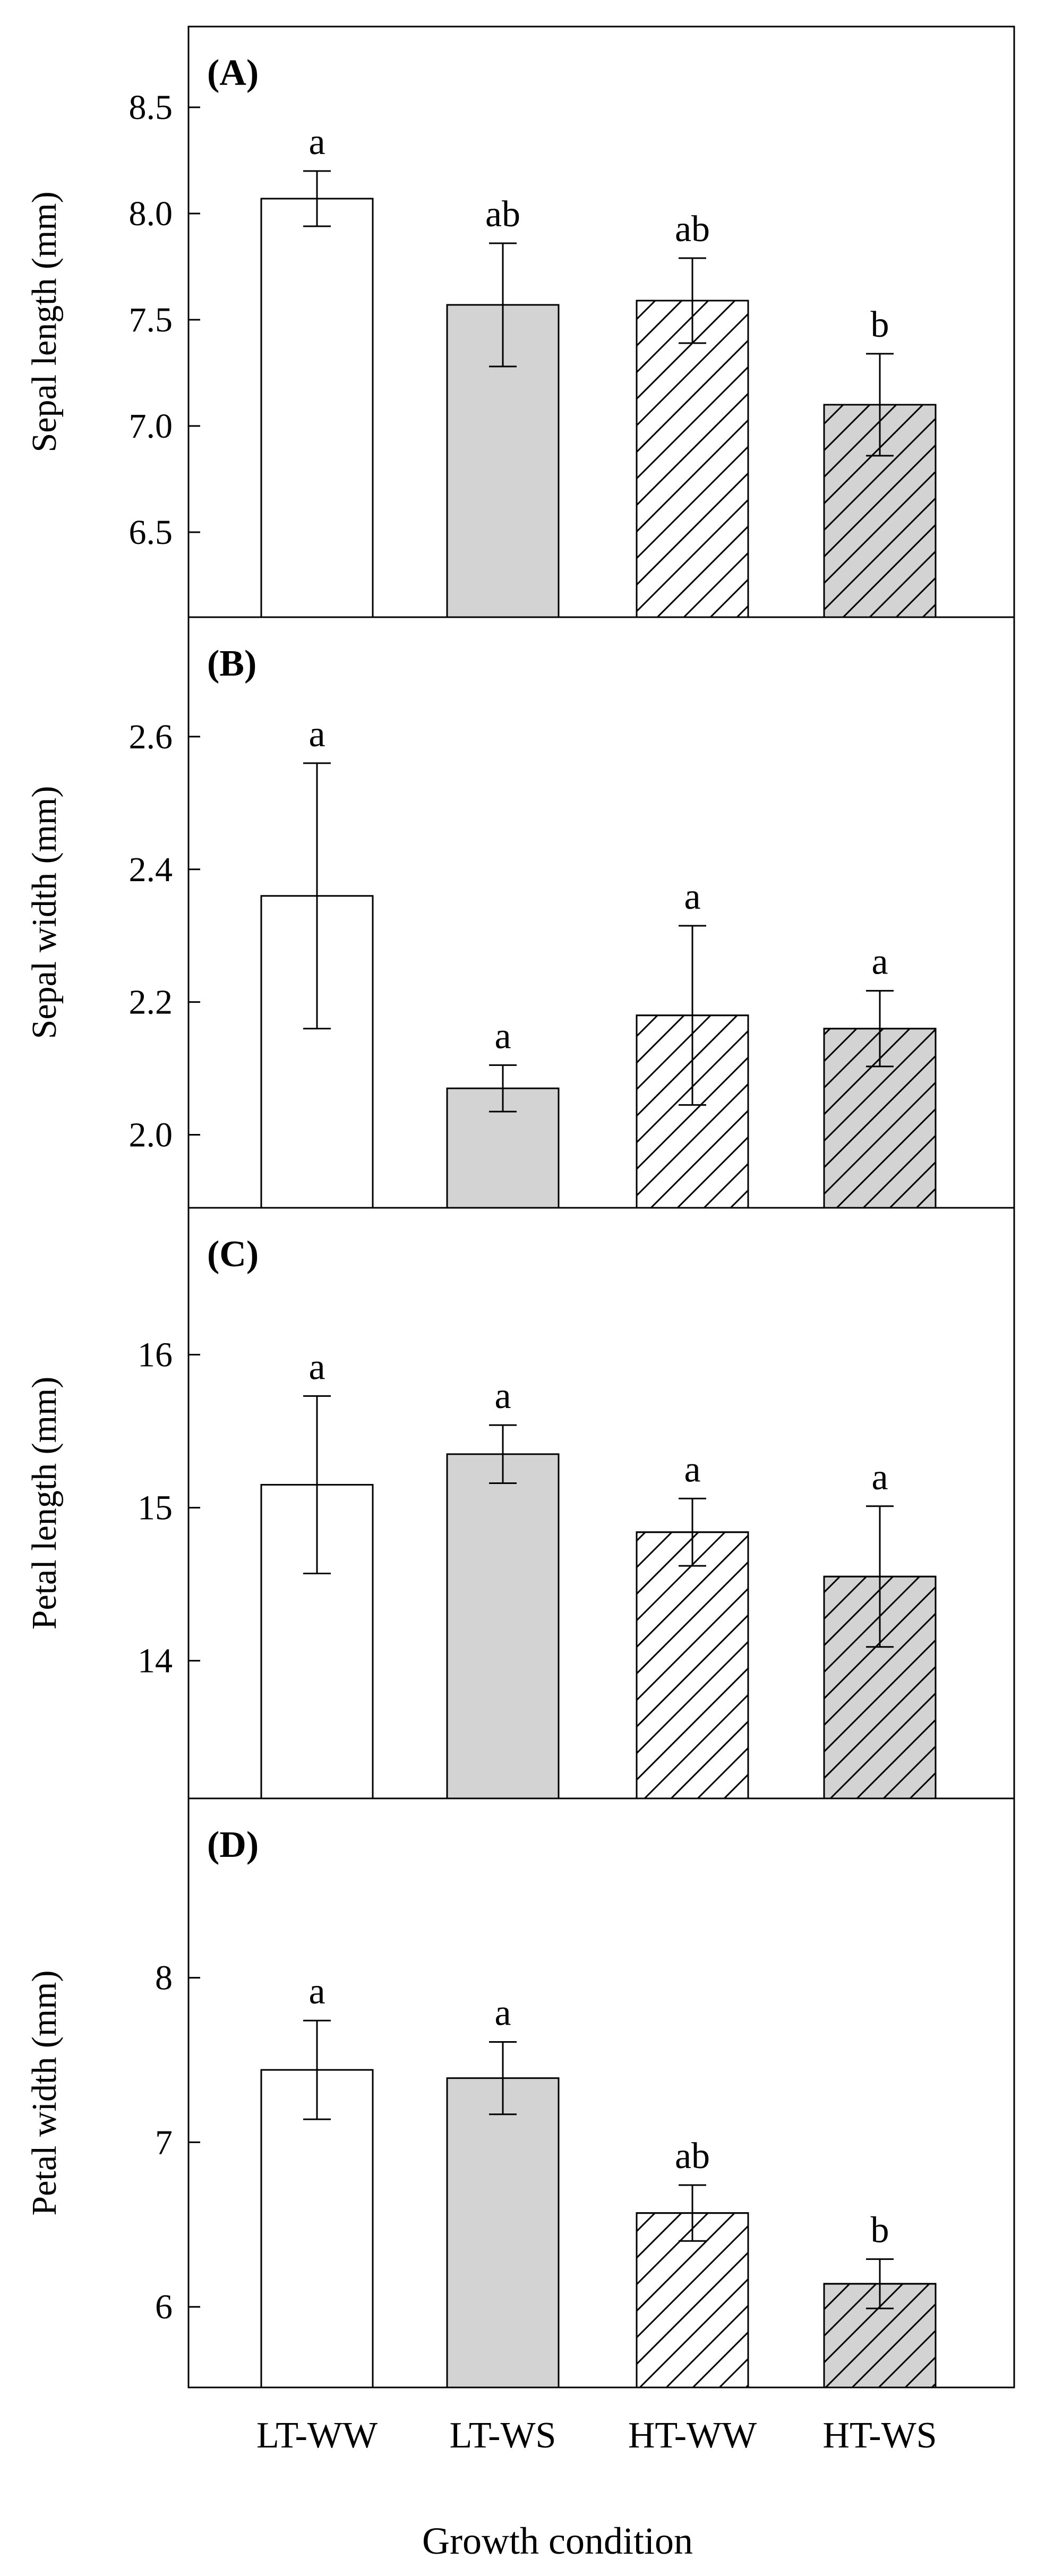 Image resolution: width=1037 pixels, height=2576 pixels. What do you see at coordinates (151, 870) in the screenshot?
I see `y-tick-label: 2.4` at bounding box center [151, 870].